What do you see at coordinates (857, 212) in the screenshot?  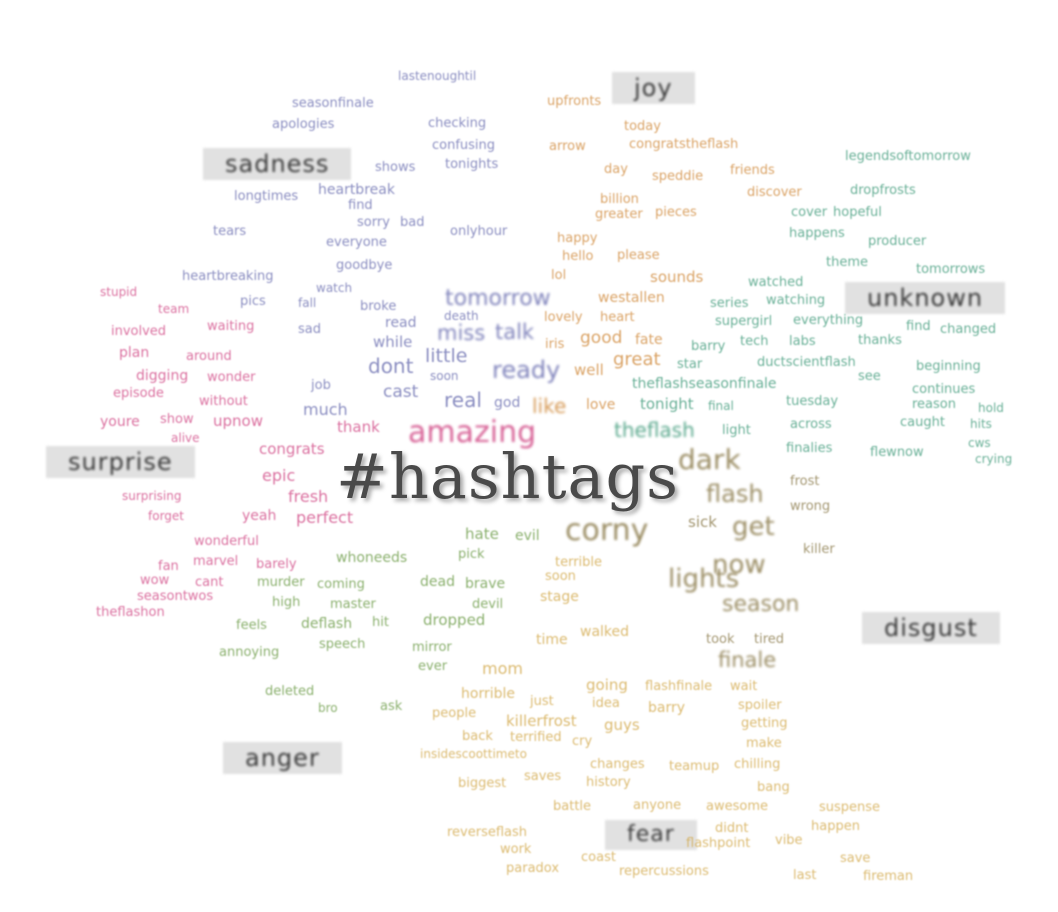 I see `word: hopeful` at bounding box center [857, 212].